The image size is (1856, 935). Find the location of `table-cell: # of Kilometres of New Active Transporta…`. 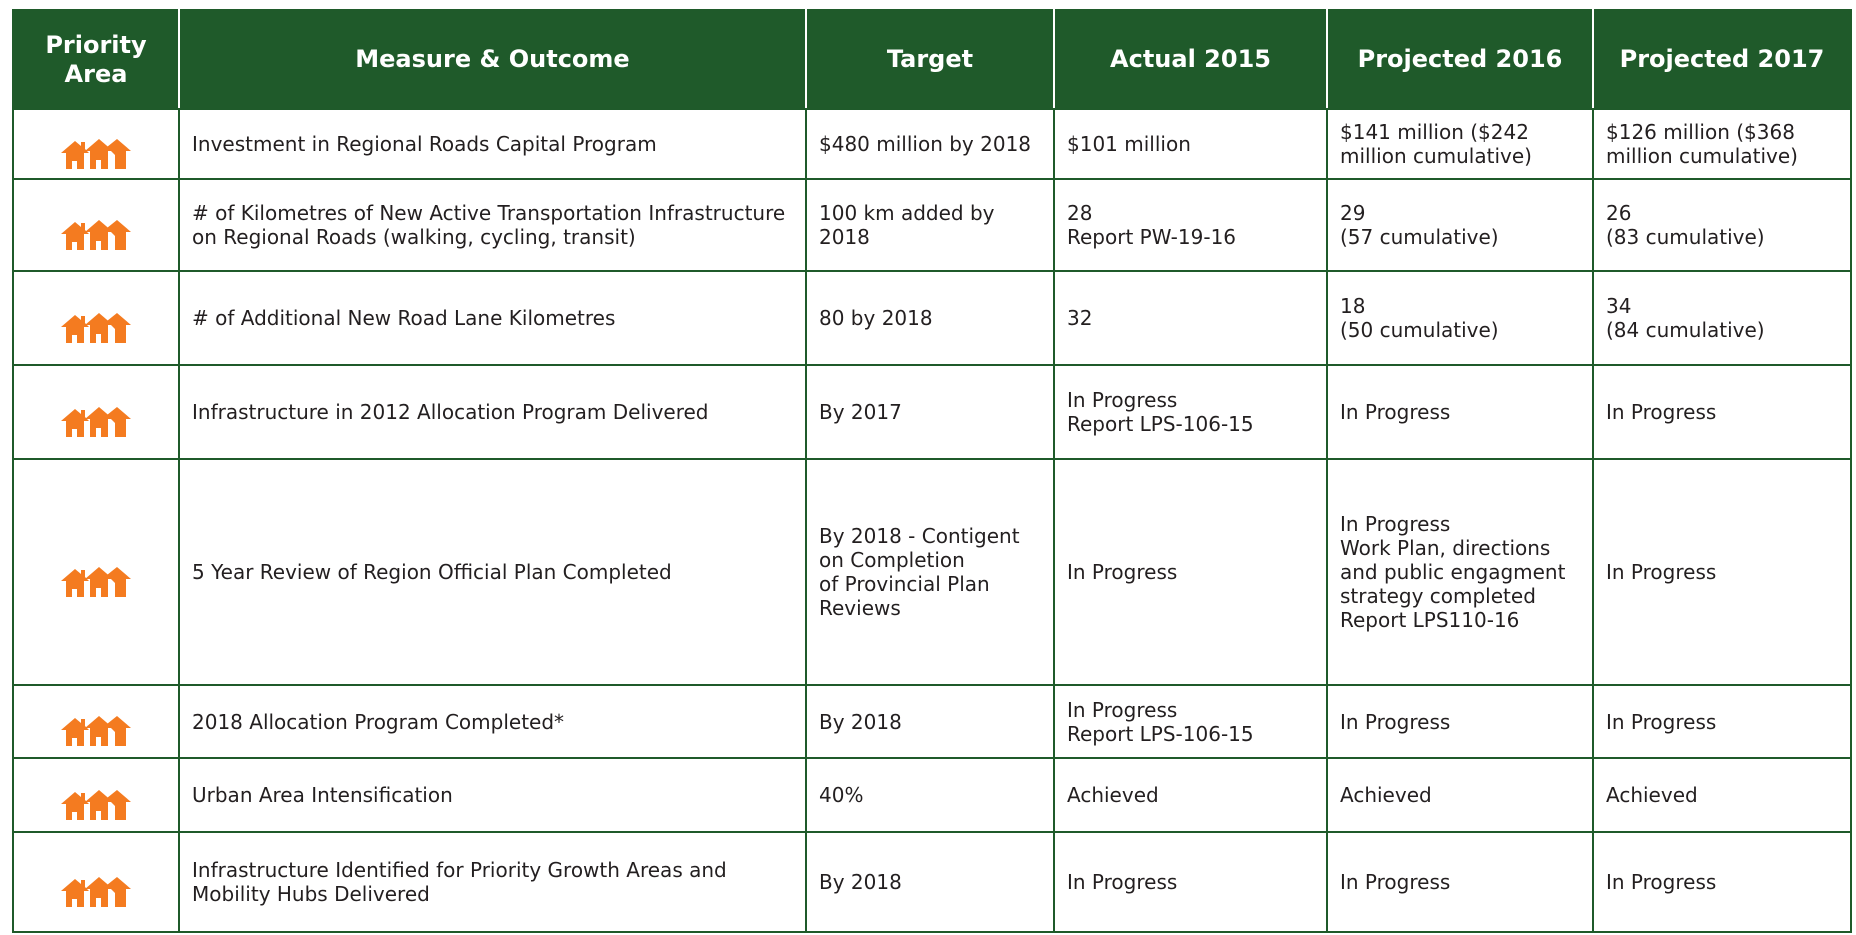

table-cell: # of Kilometres of New Active Transporta… is located at coordinates (492, 225).